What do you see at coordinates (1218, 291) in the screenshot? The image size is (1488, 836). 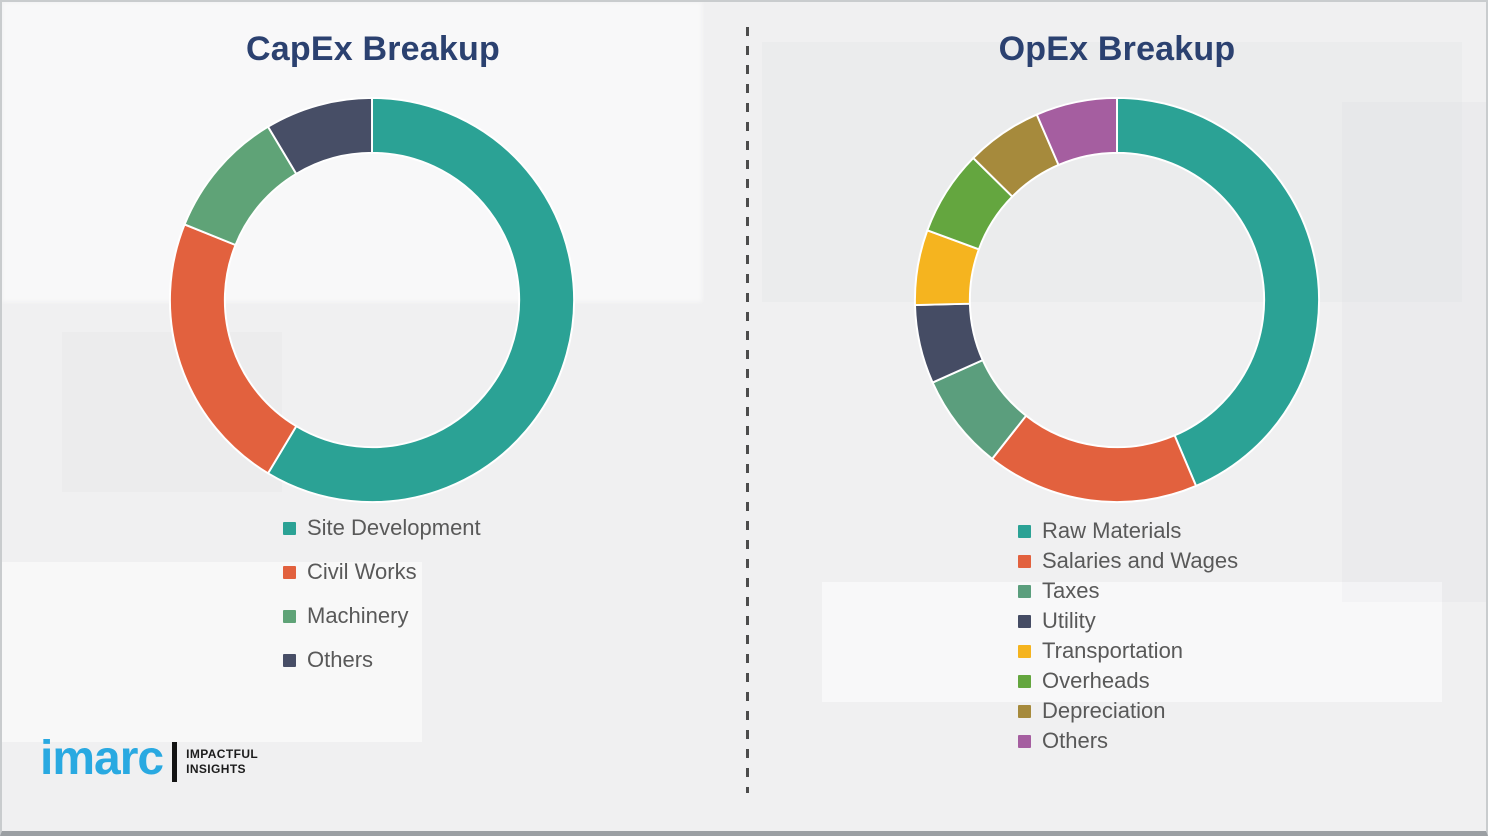 I see `opex-slice-raw-materials` at bounding box center [1218, 291].